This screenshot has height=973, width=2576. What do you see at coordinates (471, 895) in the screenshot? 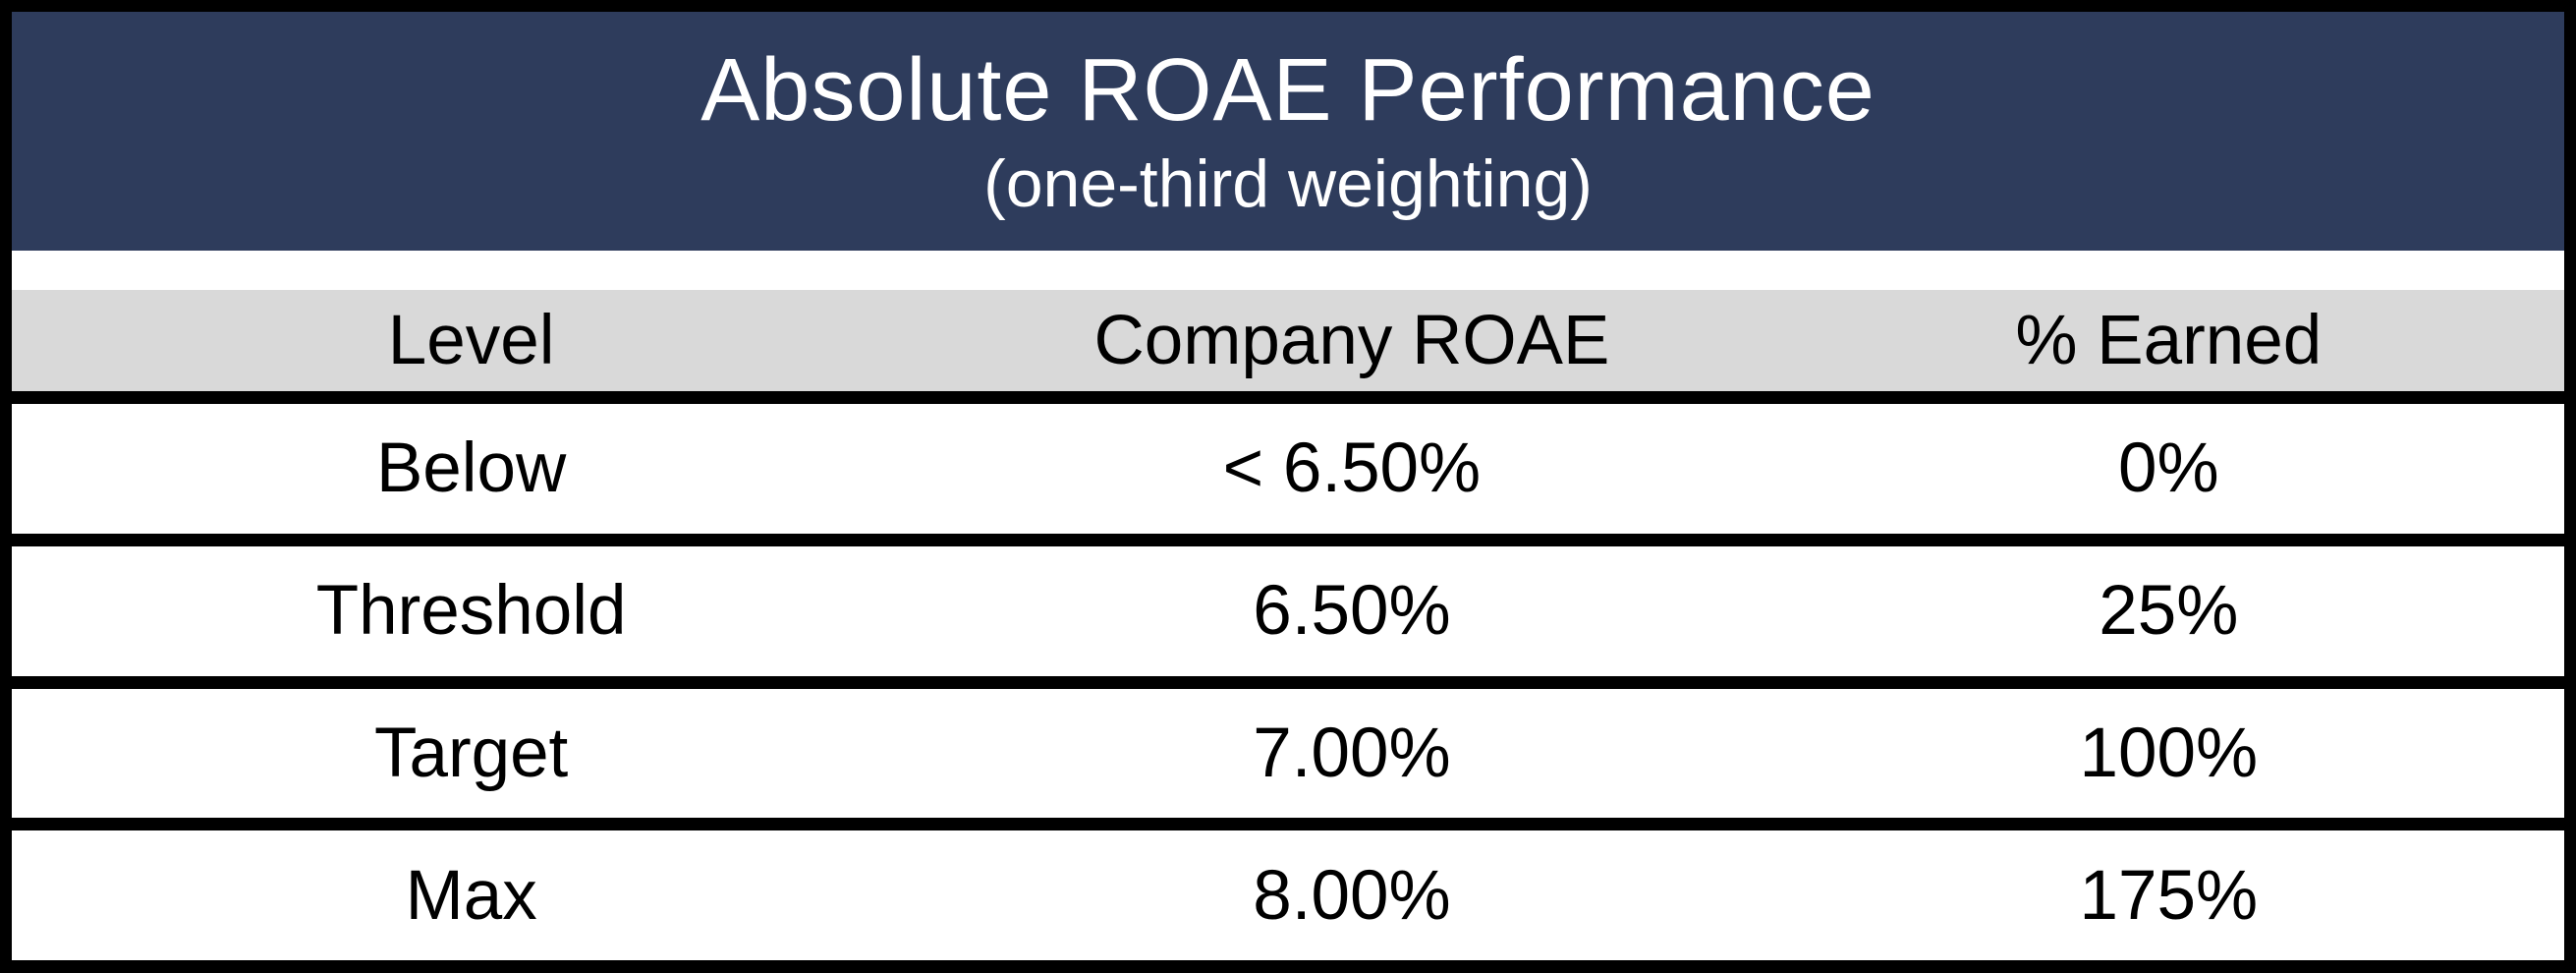
I see `cell-level: Max` at bounding box center [471, 895].